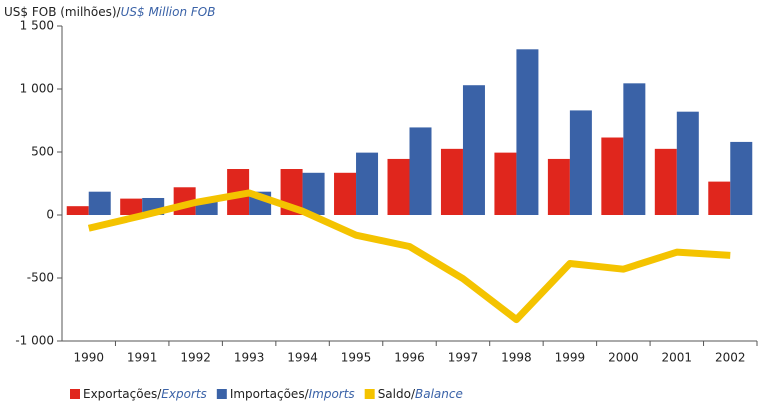  What do you see at coordinates (34, 341) in the screenshot?
I see `y-tick-label: -1 000` at bounding box center [34, 341].